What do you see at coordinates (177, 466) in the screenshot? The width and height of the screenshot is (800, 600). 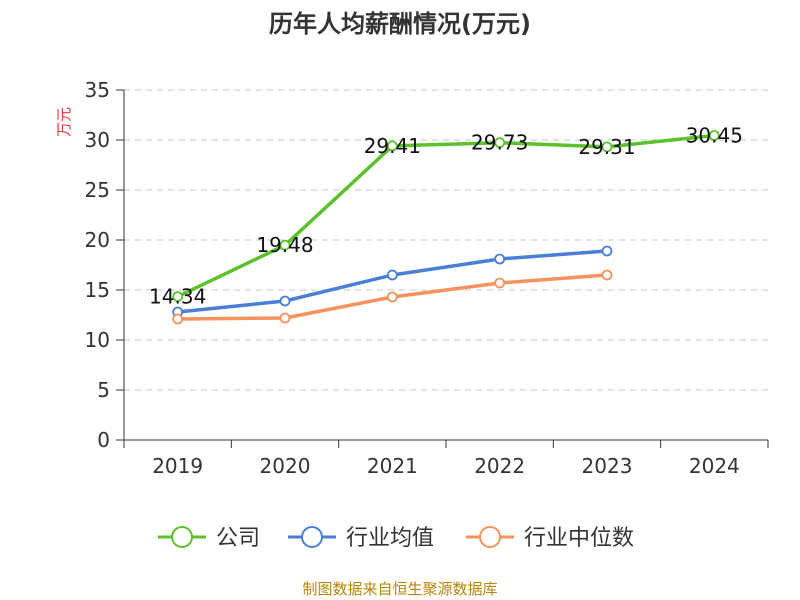 I see `x-tick-label-2019: 2019` at bounding box center [177, 466].